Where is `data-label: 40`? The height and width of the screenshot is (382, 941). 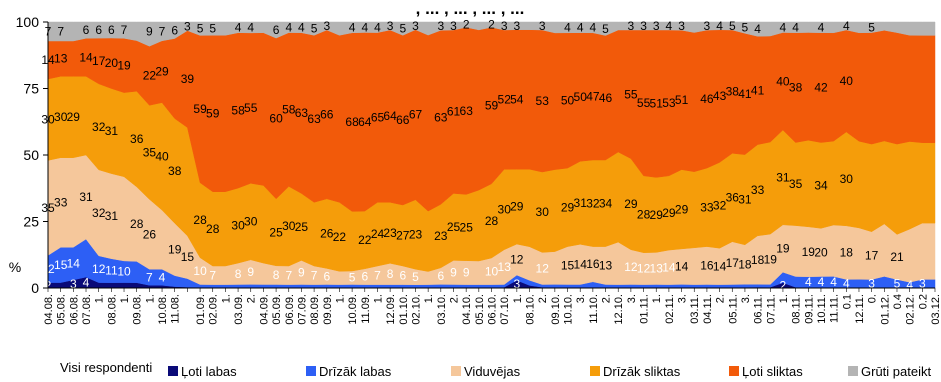
data-label: 40 is located at coordinates (847, 81).